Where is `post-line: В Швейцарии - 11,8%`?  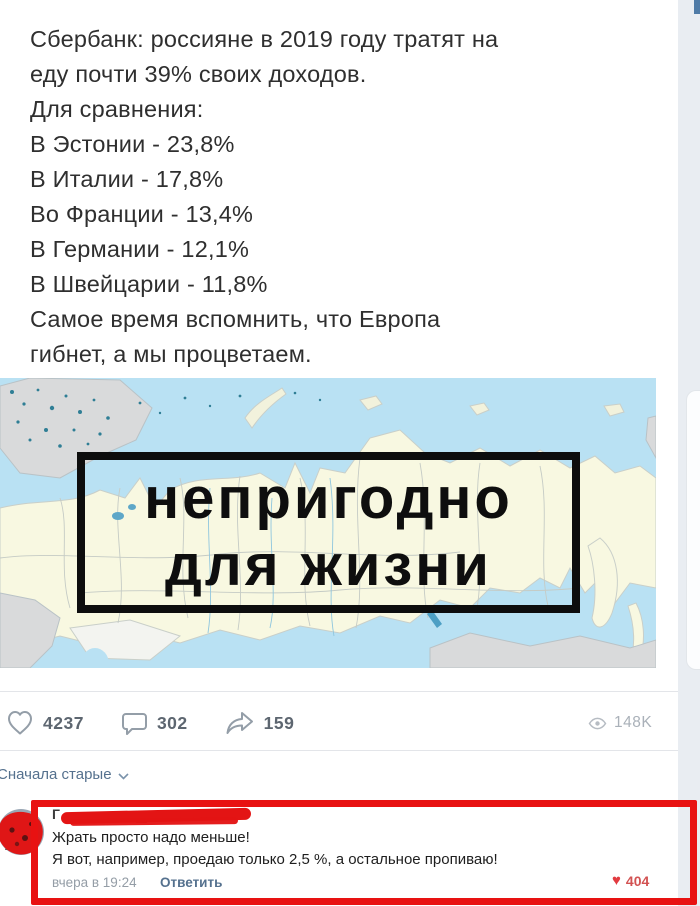 post-line: В Швейцарии - 11,8% is located at coordinates (149, 284).